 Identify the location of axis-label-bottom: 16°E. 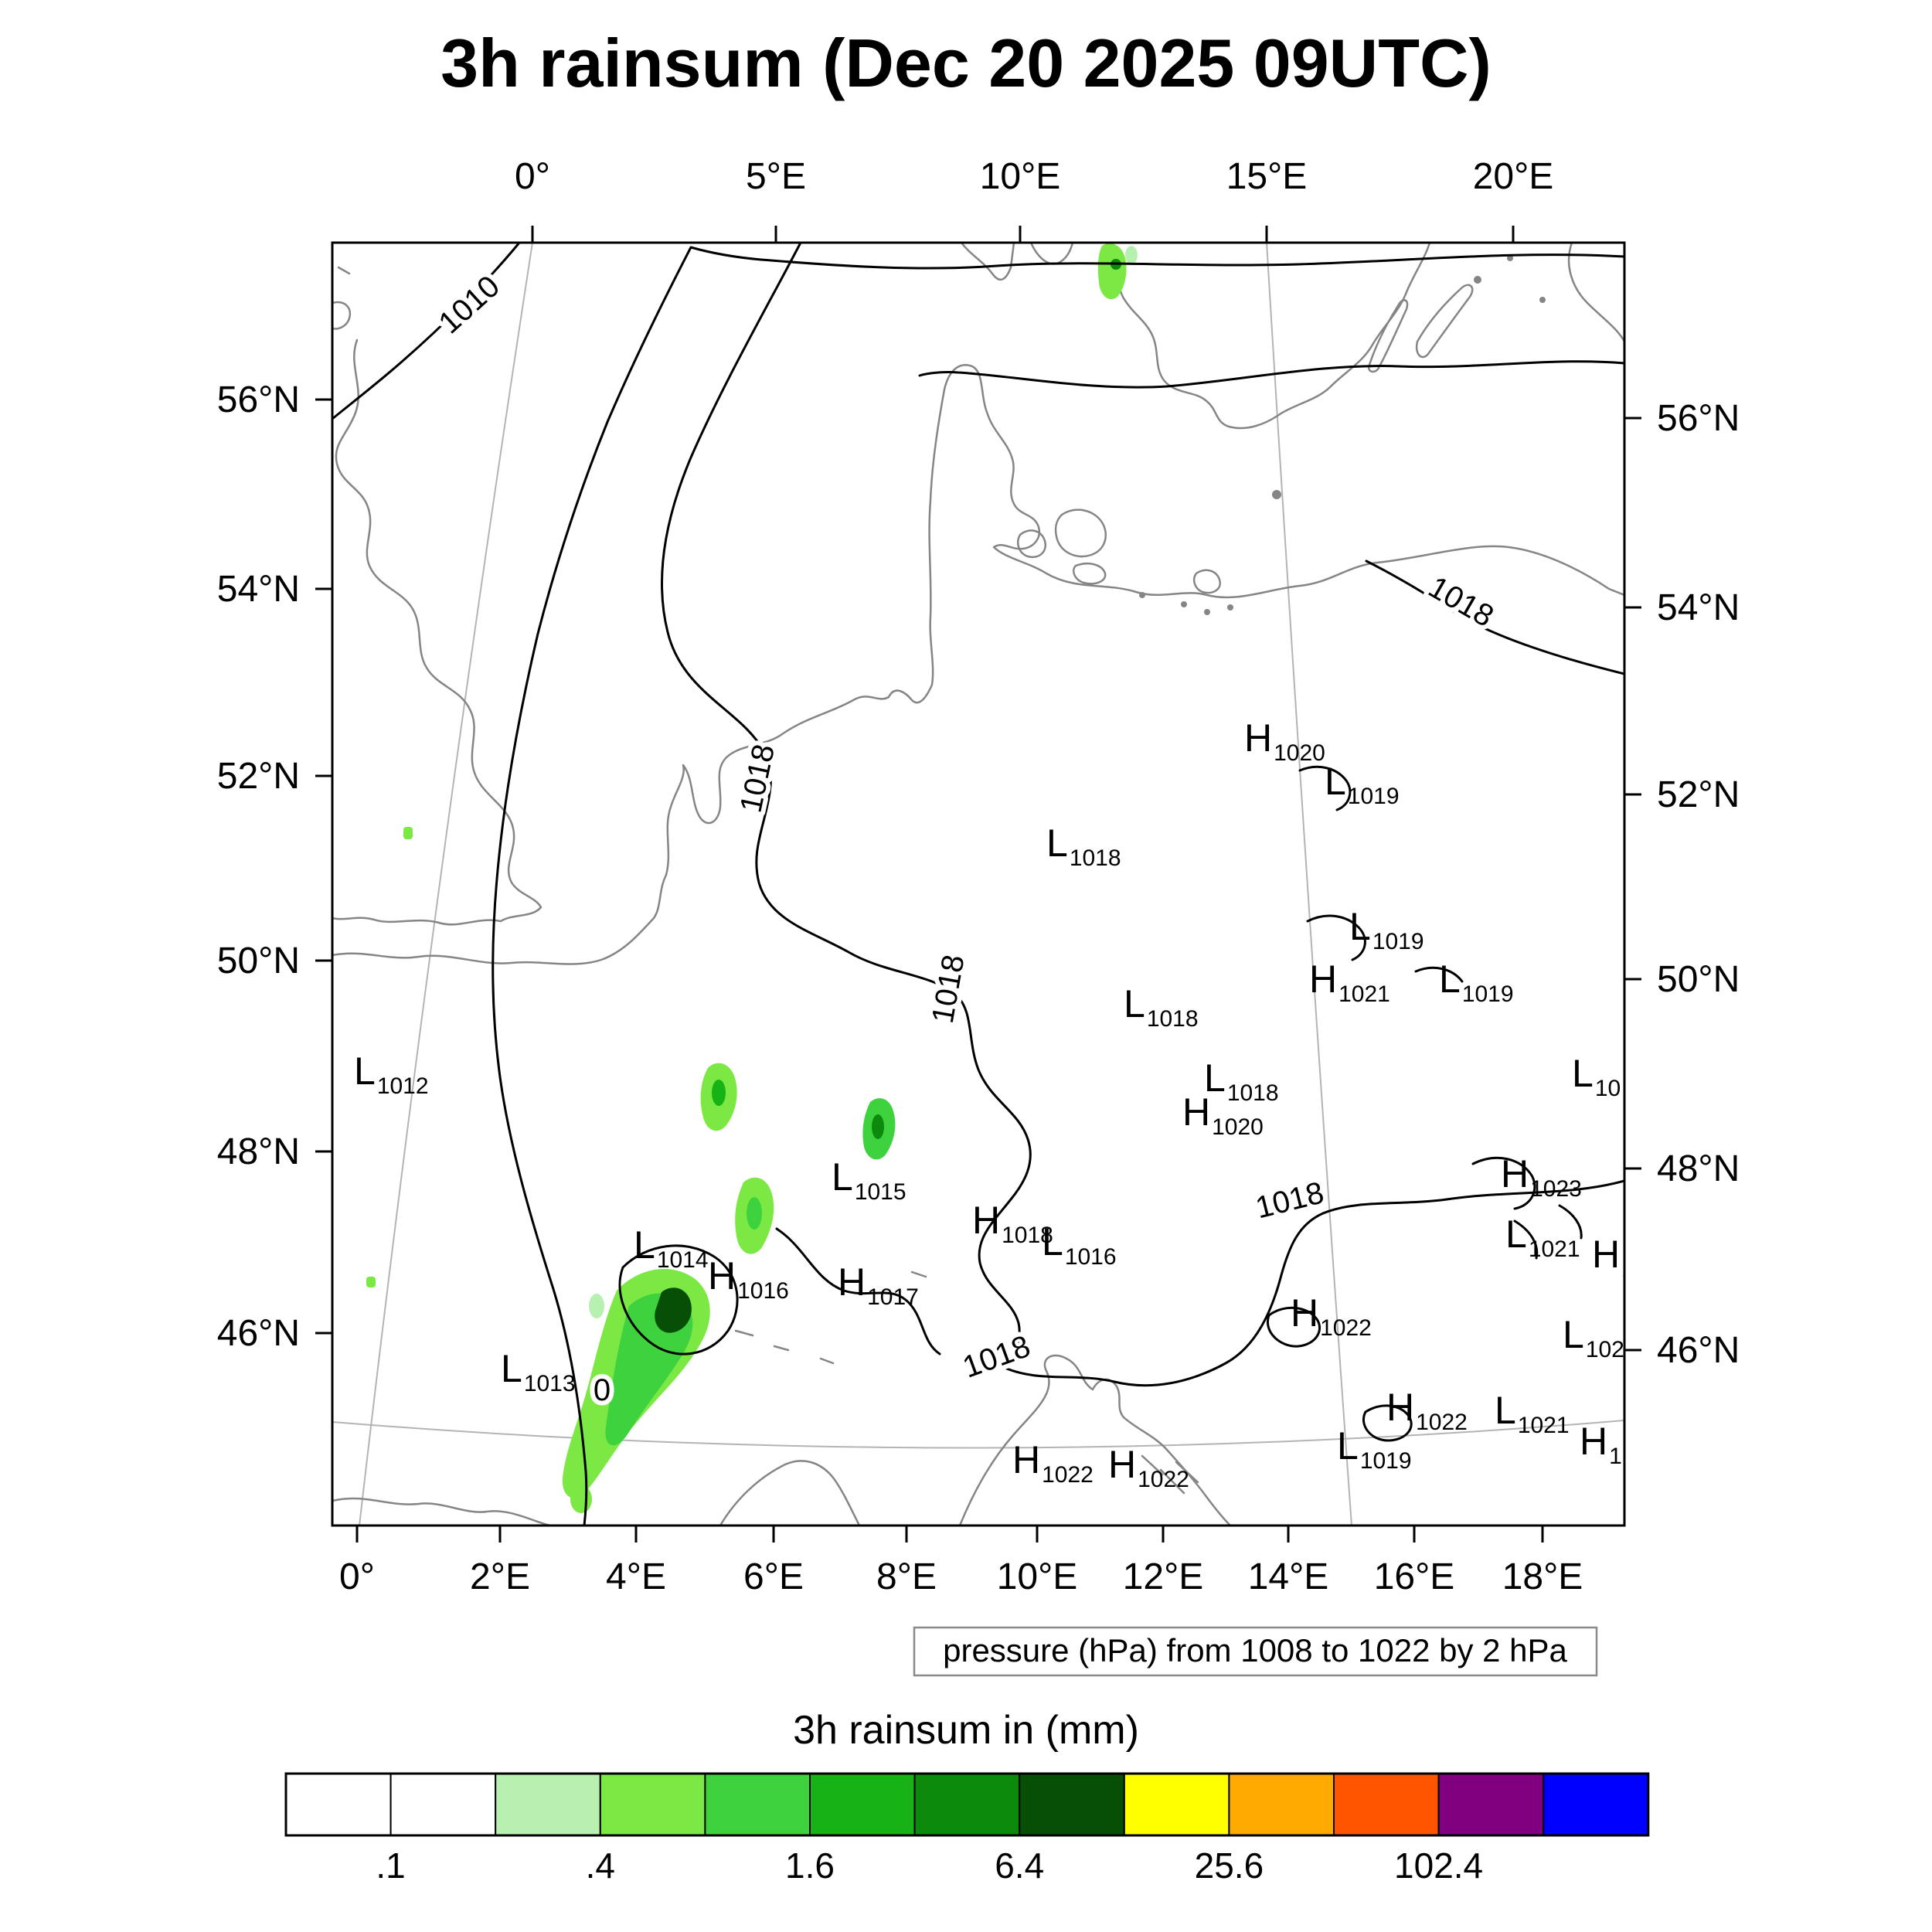
(1414, 1576).